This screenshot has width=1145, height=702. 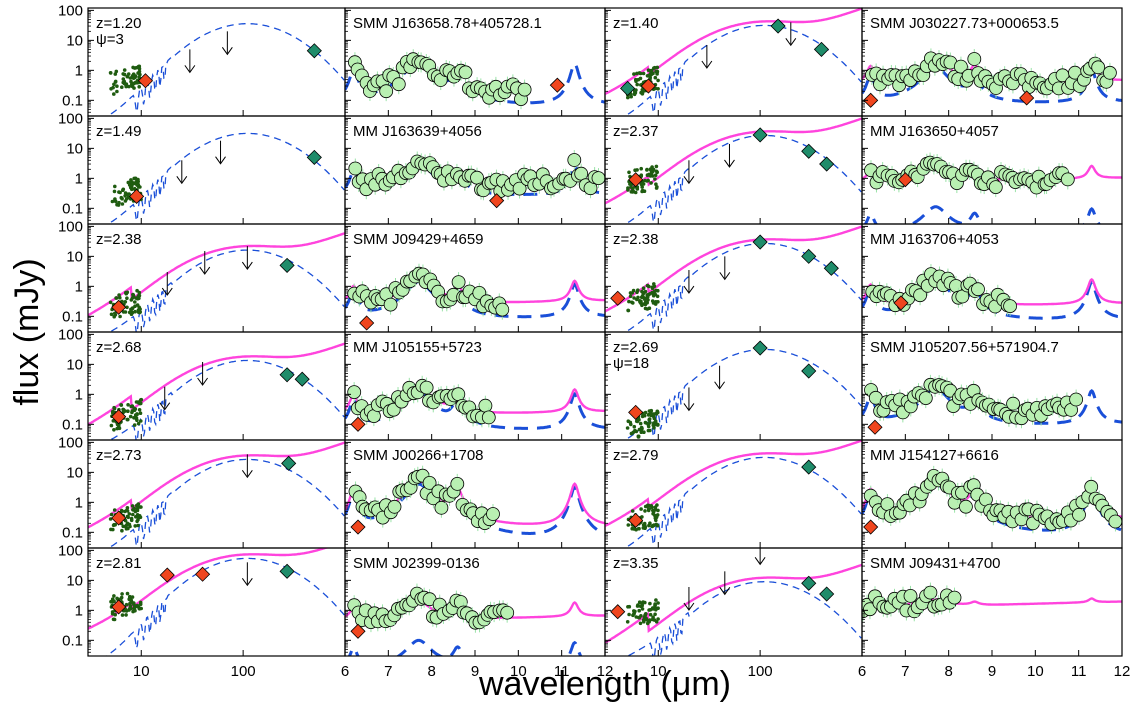 What do you see at coordinates (992, 602) in the screenshot?
I see `panel-24: SMM J09431+4700` at bounding box center [992, 602].